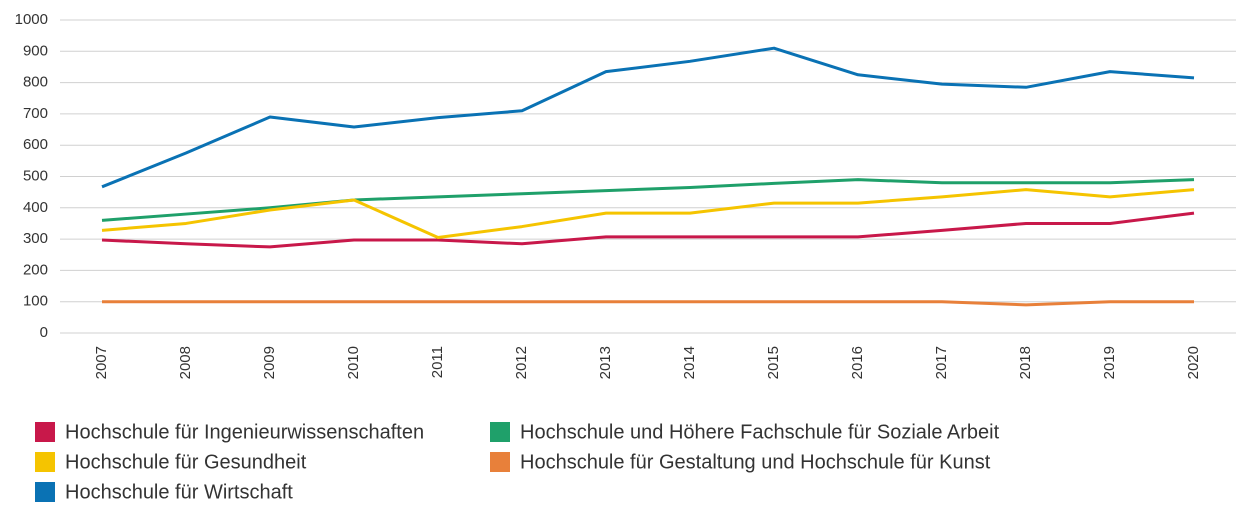 This screenshot has width=1239, height=506. What do you see at coordinates (353, 362) in the screenshot?
I see `x-tick-label: 2010` at bounding box center [353, 362].